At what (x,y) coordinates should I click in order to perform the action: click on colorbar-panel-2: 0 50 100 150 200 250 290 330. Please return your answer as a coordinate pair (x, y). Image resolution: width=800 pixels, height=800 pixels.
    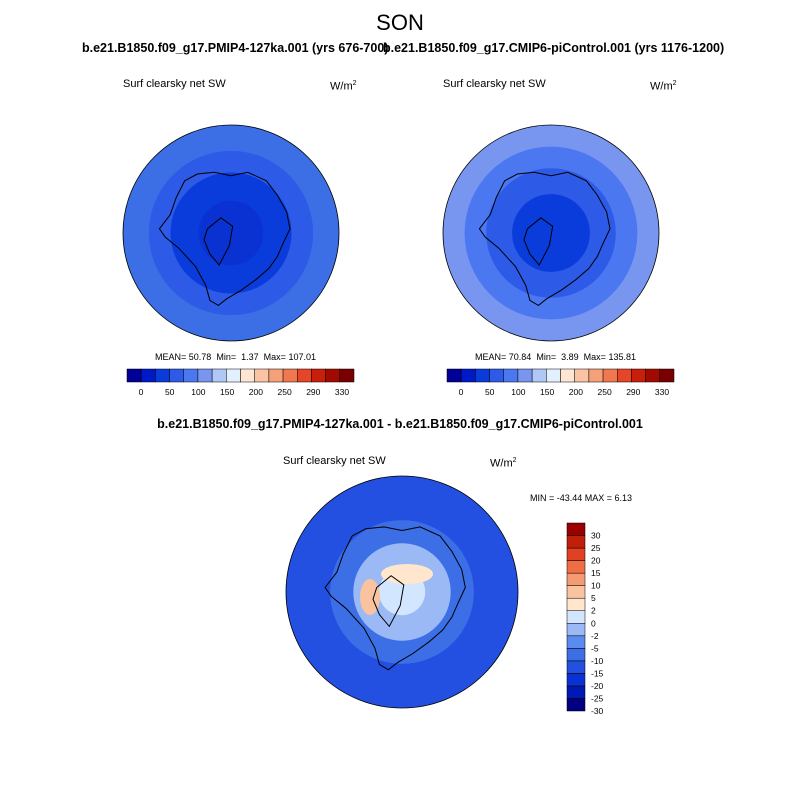
    Looking at the image, I should click on (560, 382).